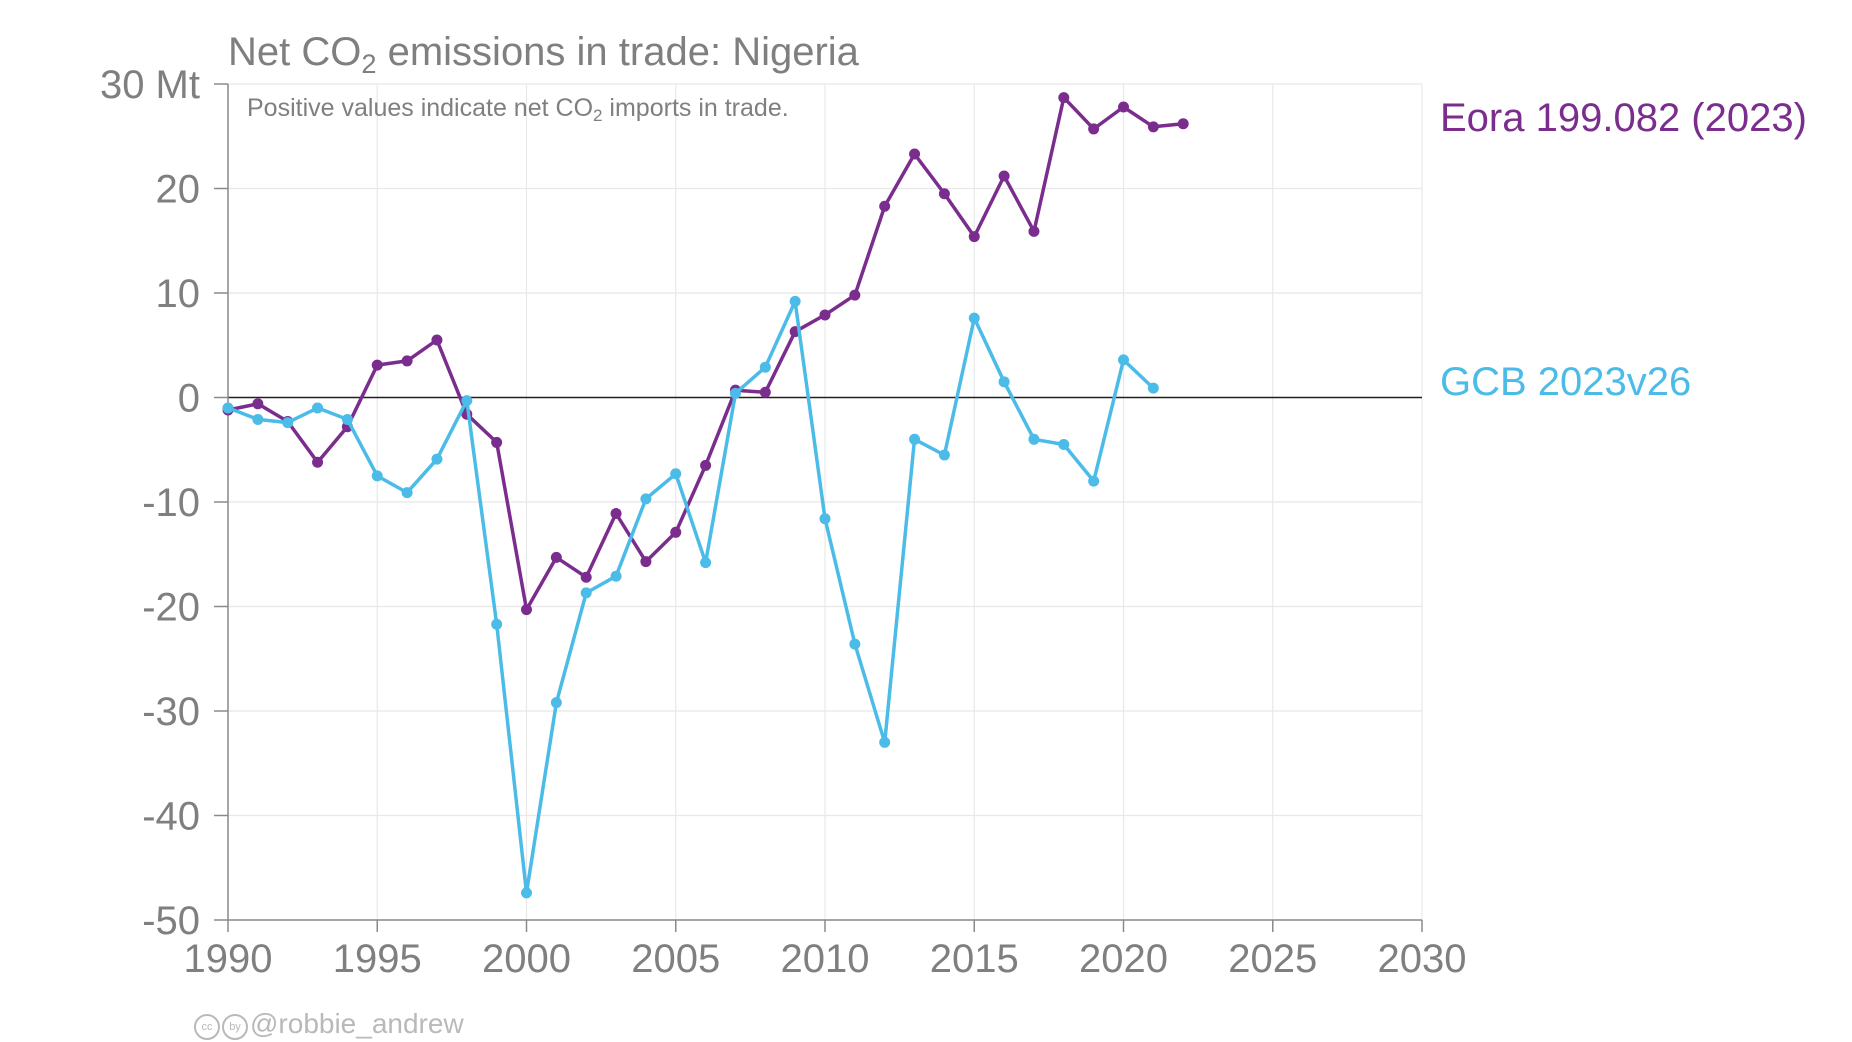 The image size is (1852, 1042). Describe the element at coordinates (675, 959) in the screenshot. I see `x-tick-label: 2005` at that location.